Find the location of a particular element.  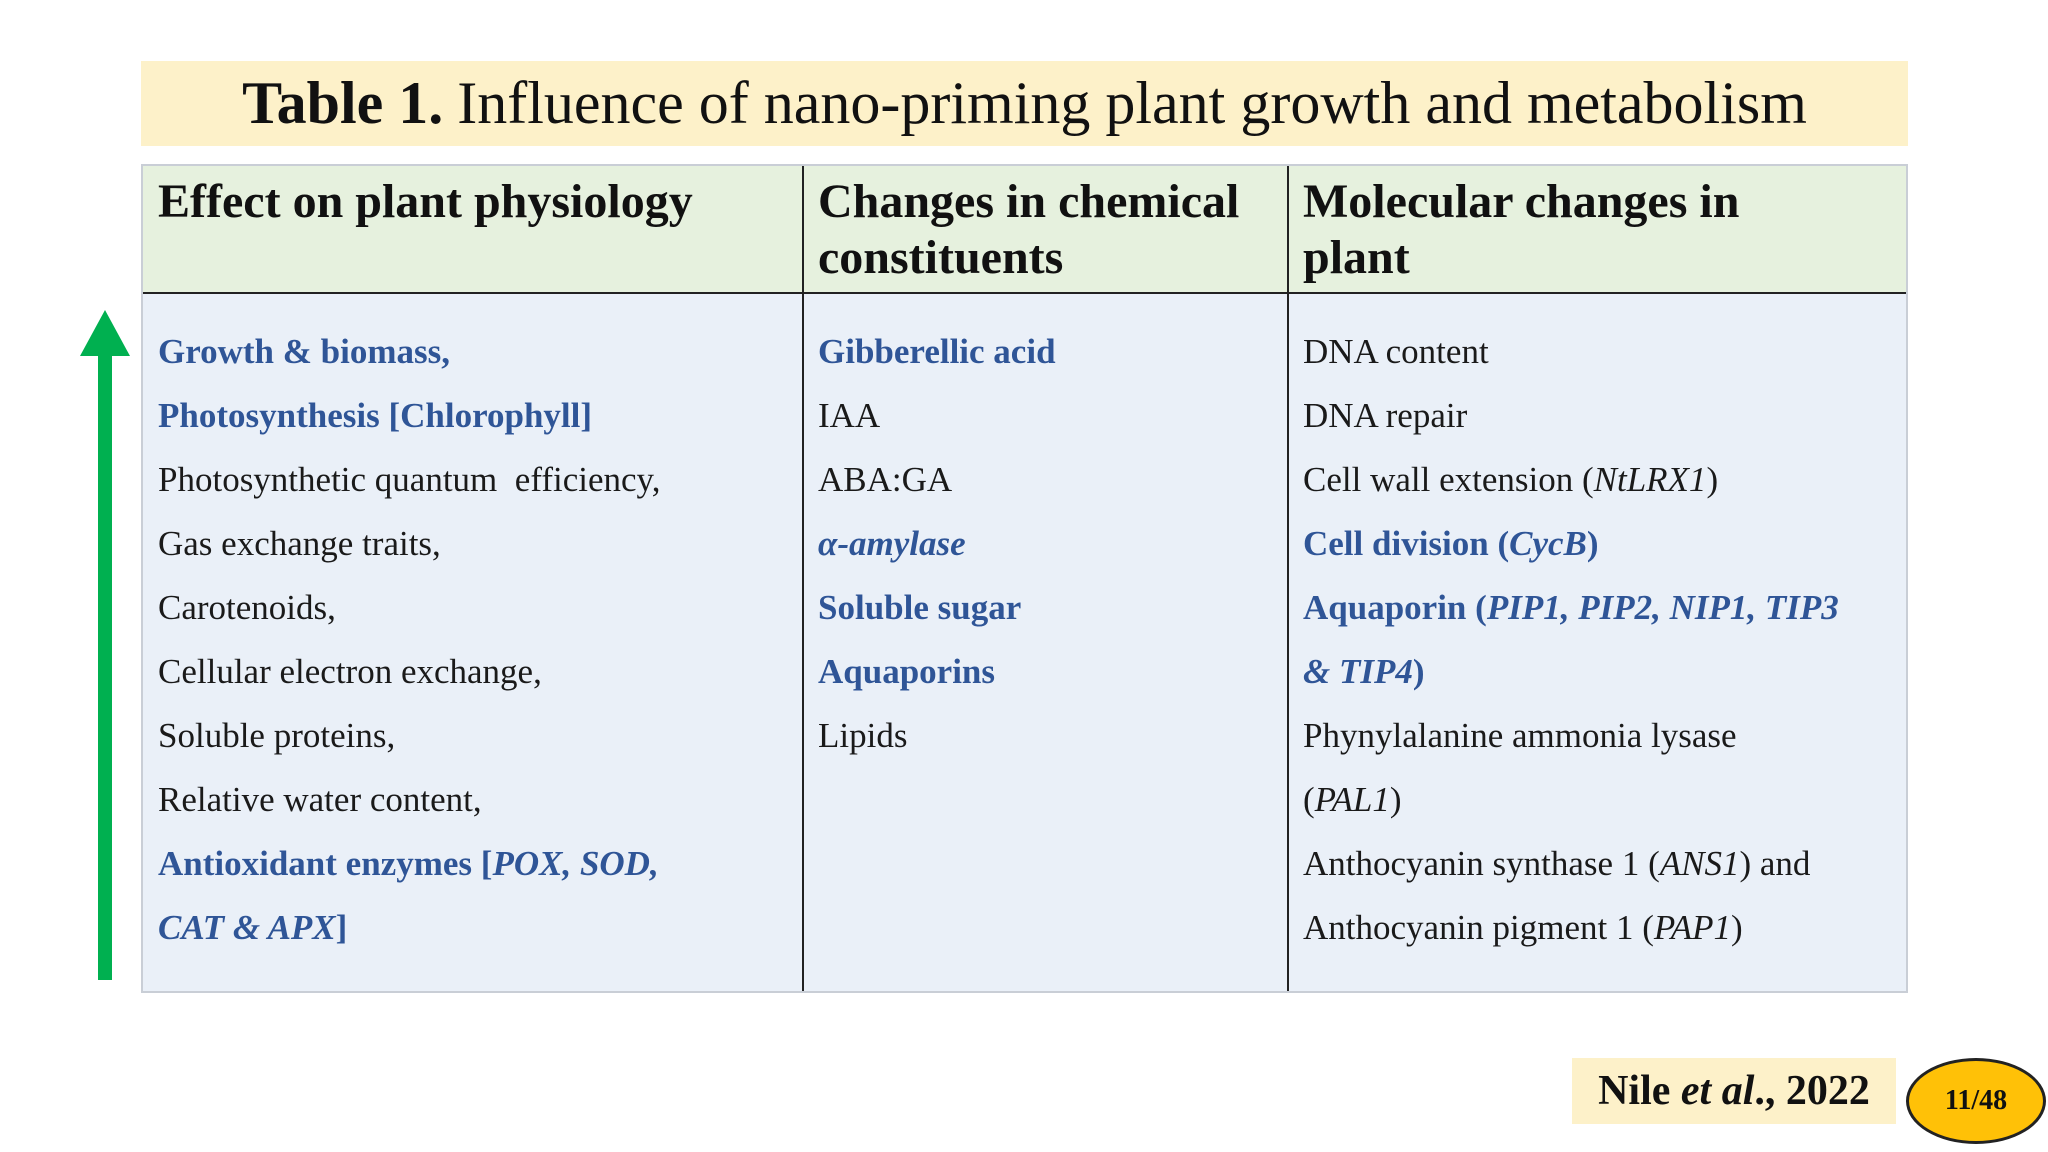

list-item: Aquaporin (PIP1, PIP2, NIP1, TIP3 is located at coordinates (1571, 607).